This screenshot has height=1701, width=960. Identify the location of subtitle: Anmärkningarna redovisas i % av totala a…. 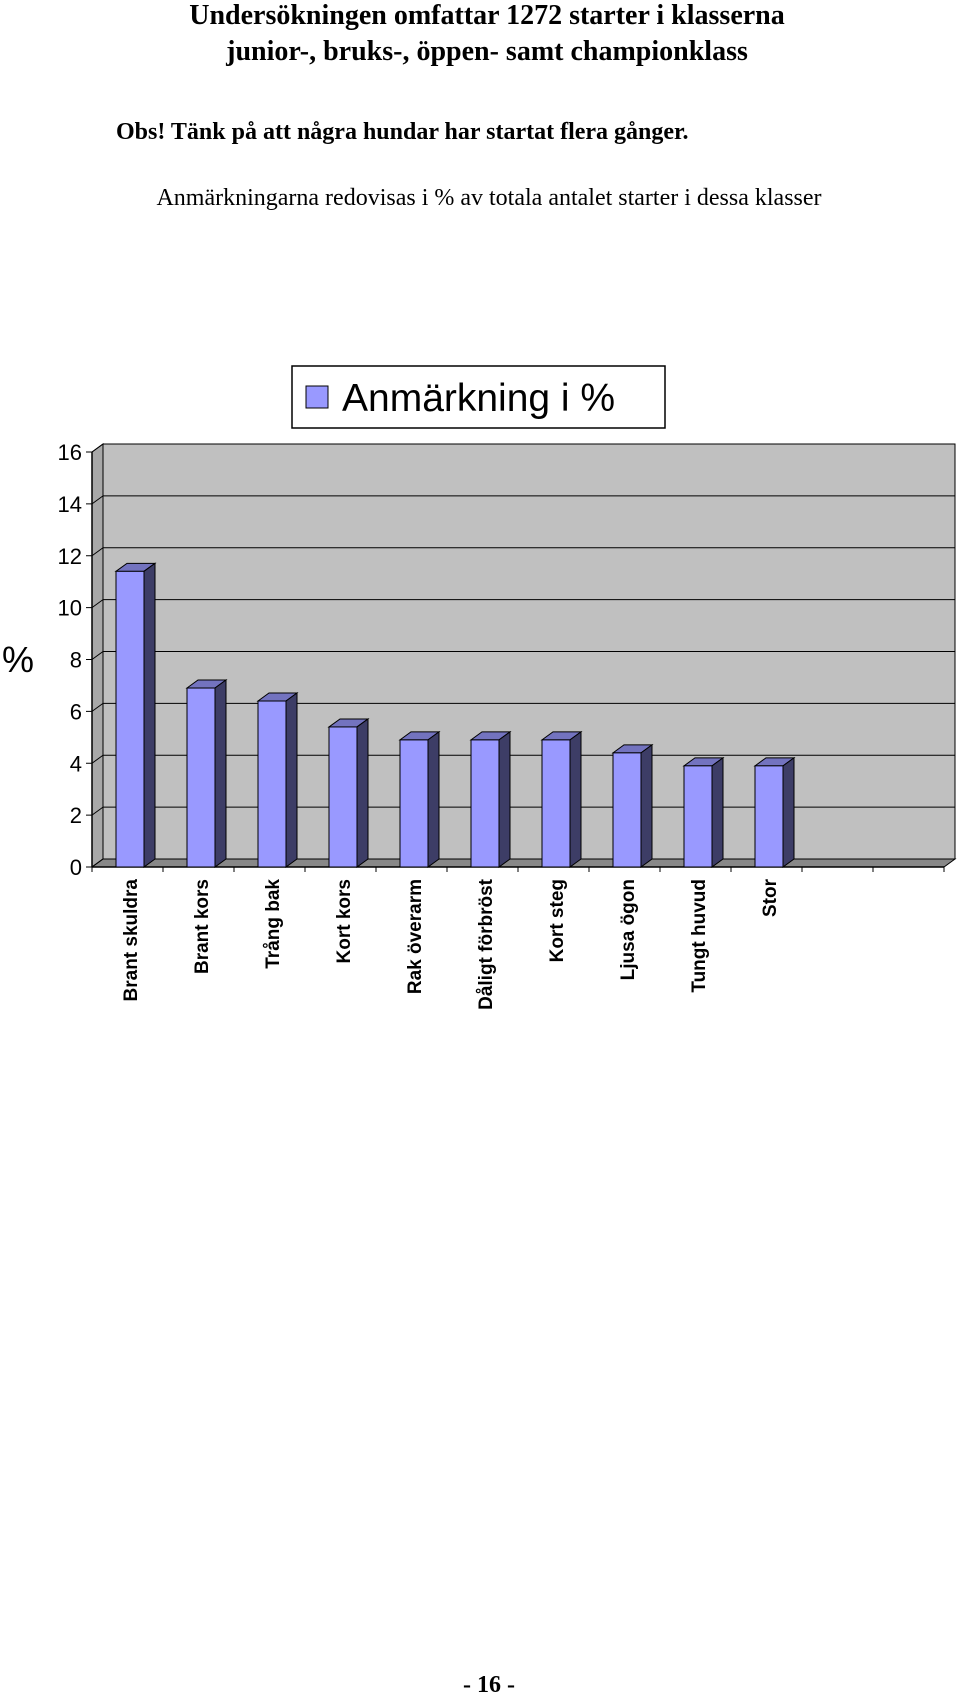
(488, 198).